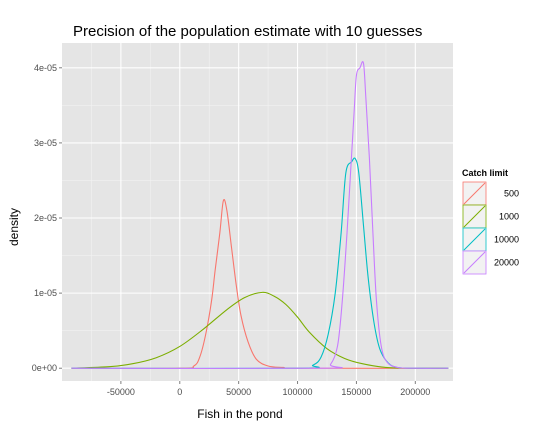 This screenshot has width=550, height=431. Describe the element at coordinates (179, 392) in the screenshot. I see `x-tick-label: 0` at that location.